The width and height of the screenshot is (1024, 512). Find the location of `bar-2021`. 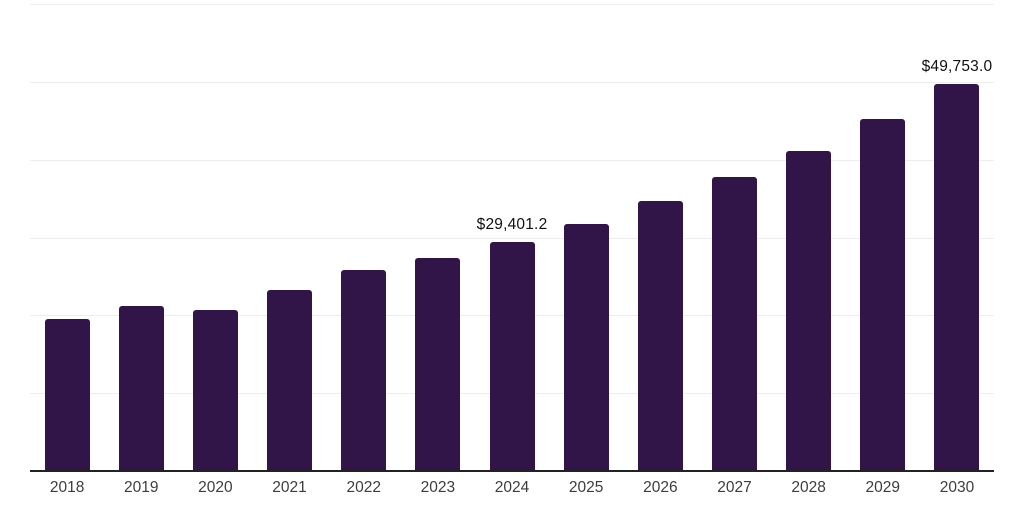

bar-2021 is located at coordinates (290, 380).